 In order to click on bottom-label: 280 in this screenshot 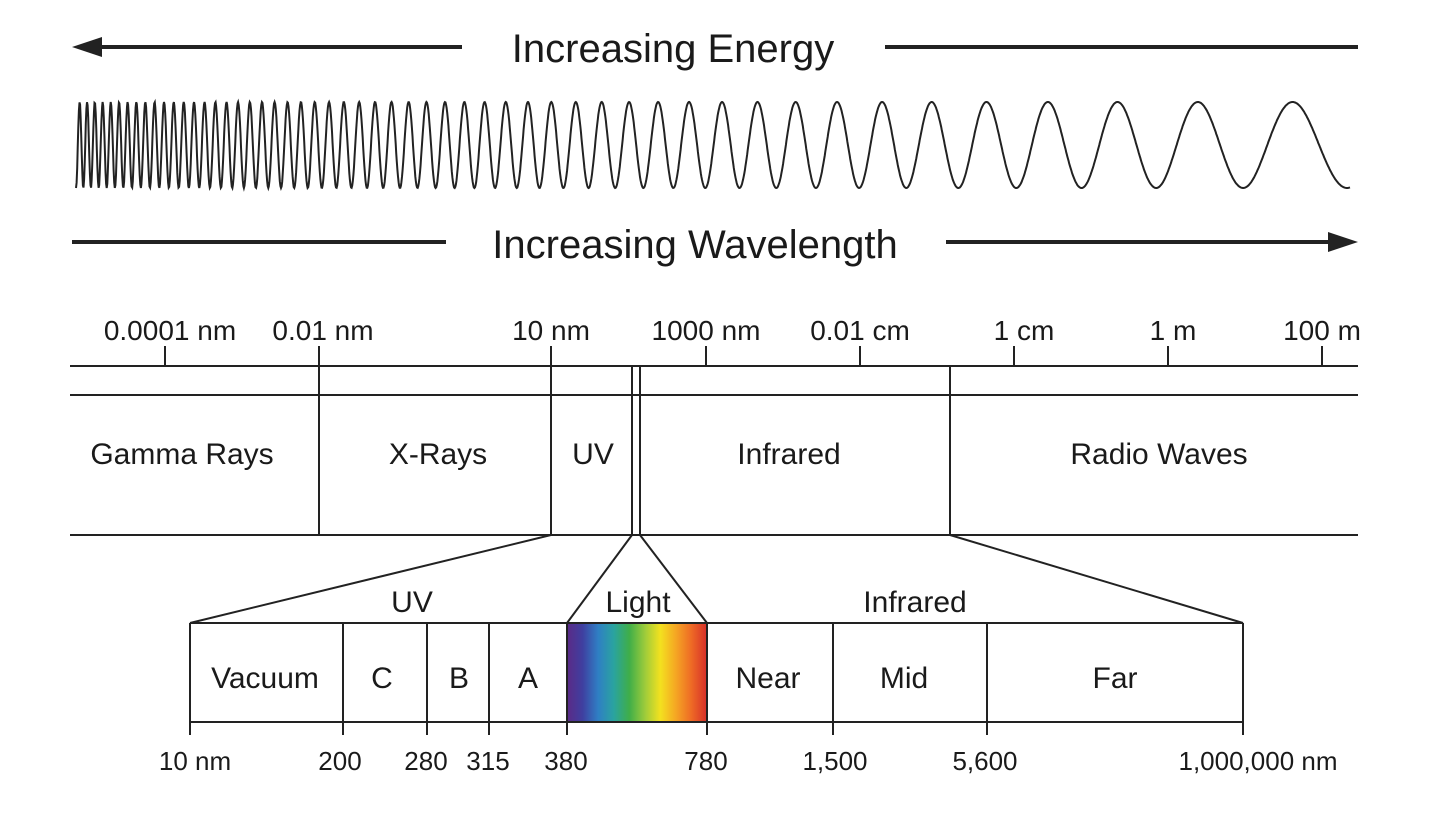, I will do `click(425, 761)`.